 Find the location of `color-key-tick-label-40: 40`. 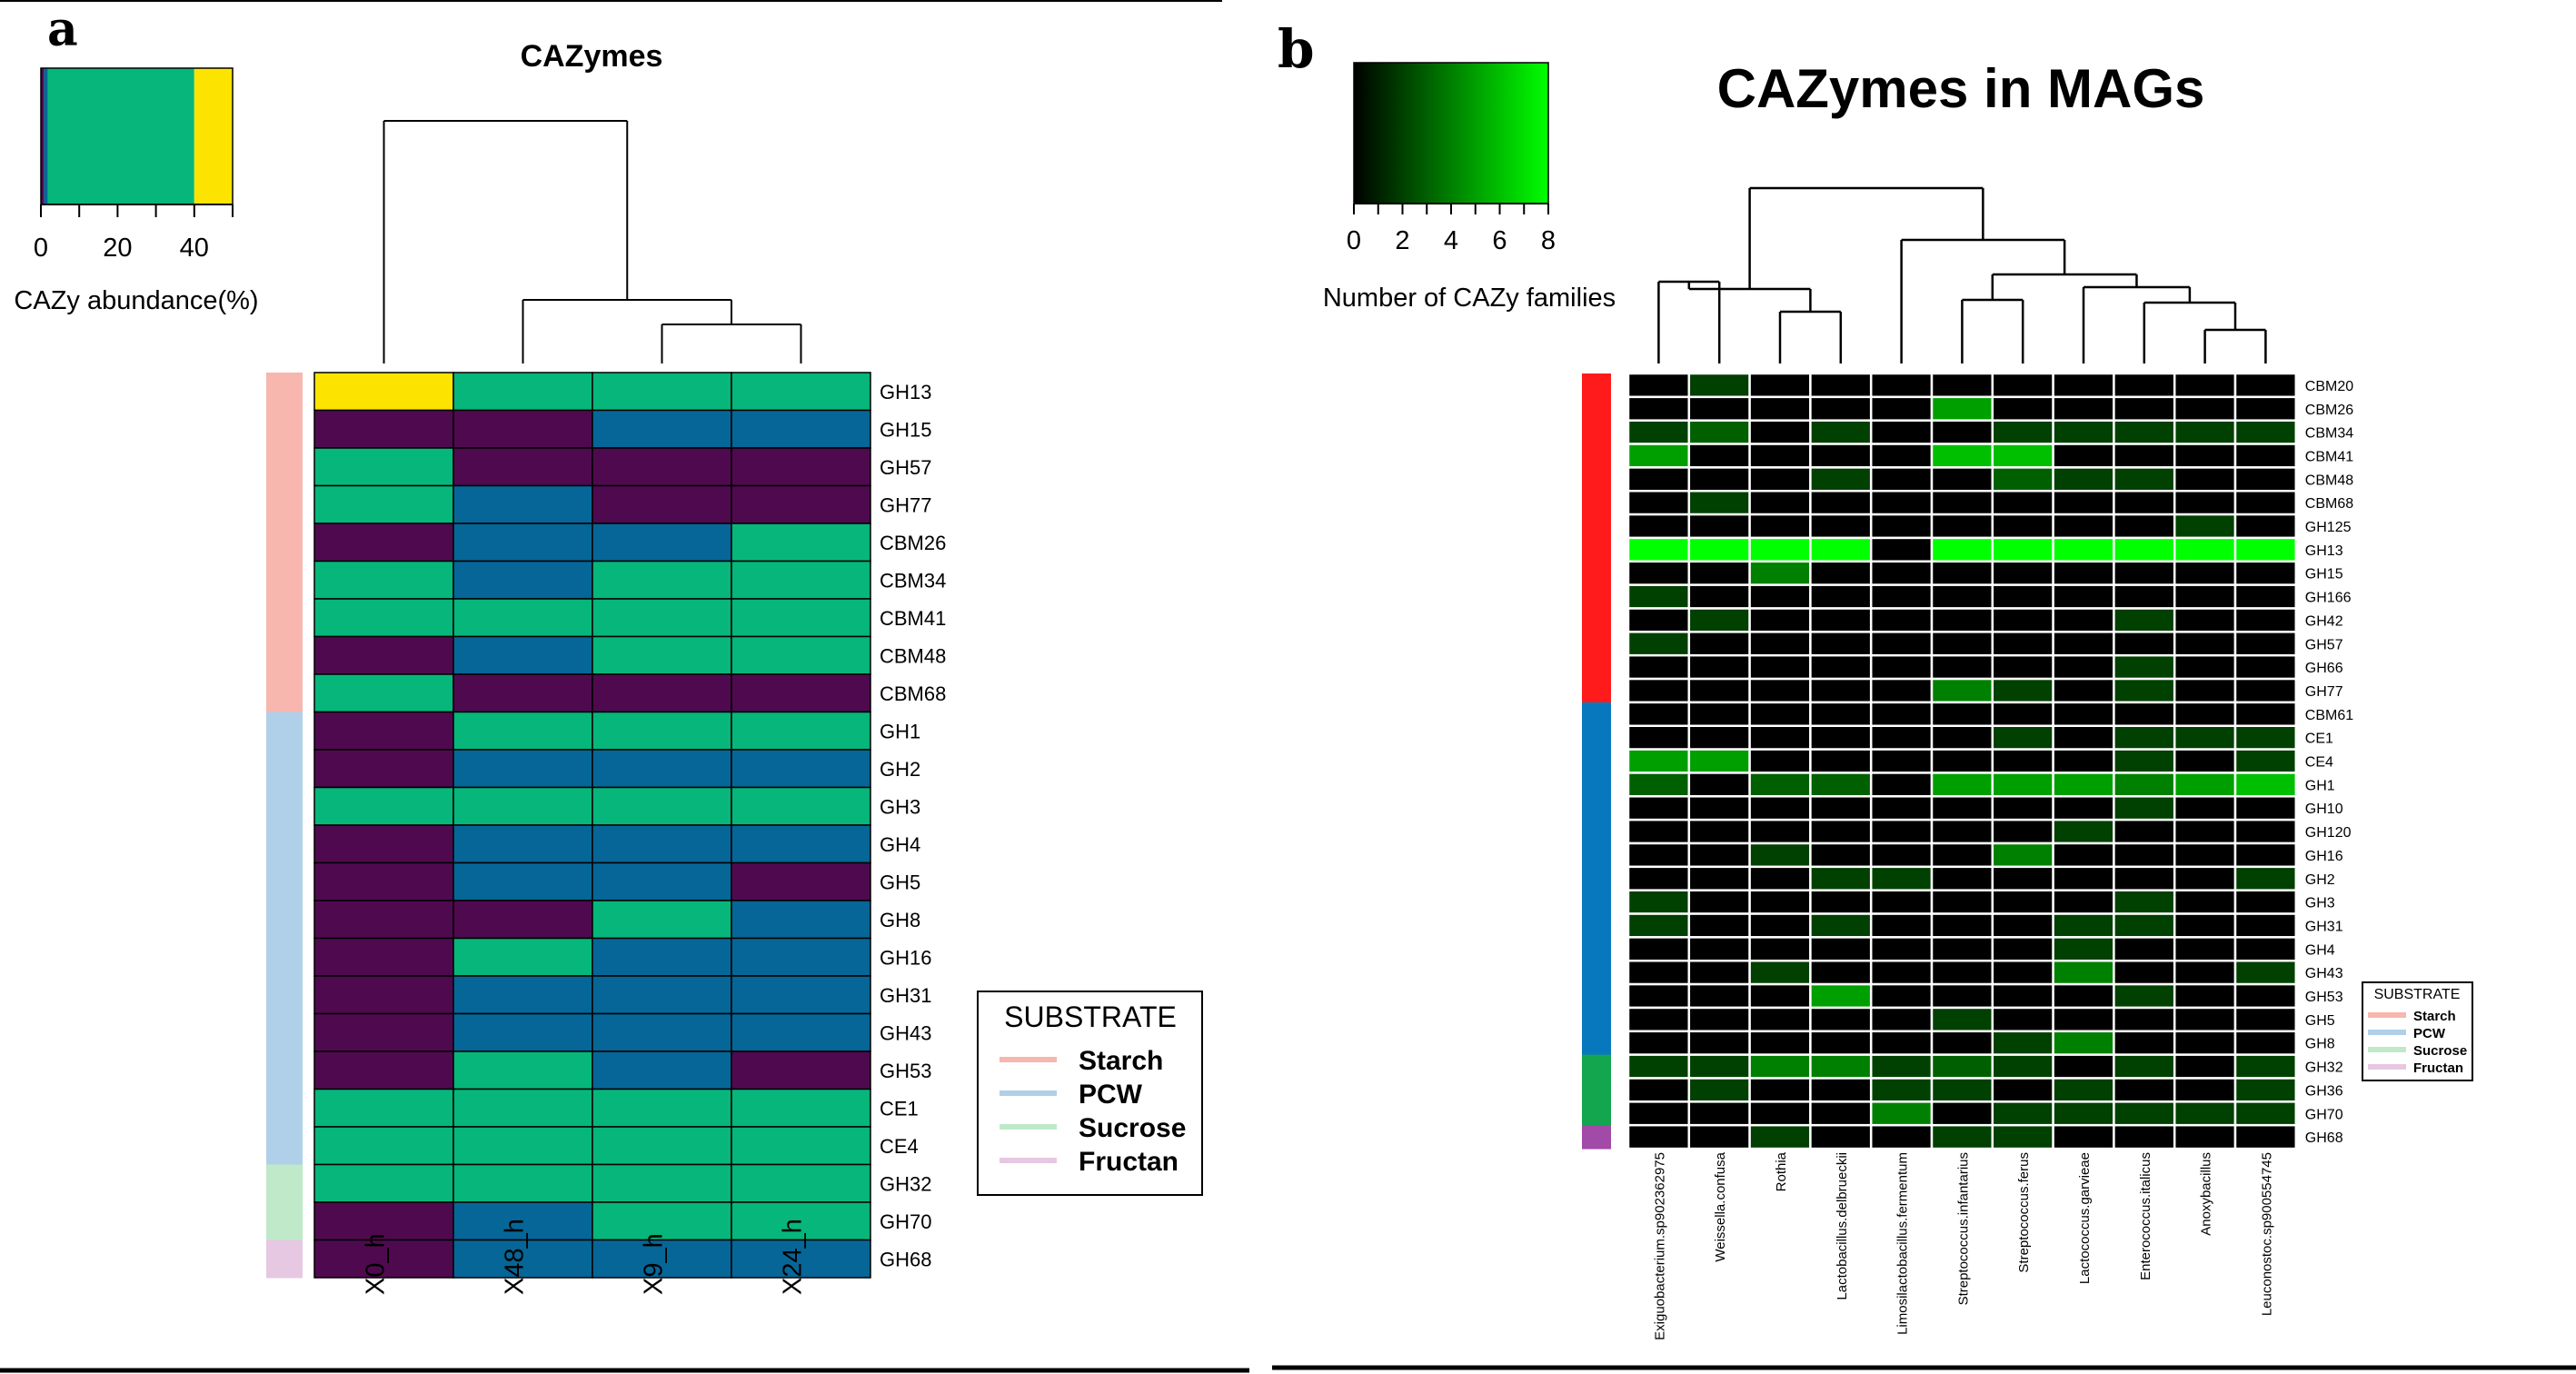

color-key-tick-label-40: 40 is located at coordinates (195, 248).